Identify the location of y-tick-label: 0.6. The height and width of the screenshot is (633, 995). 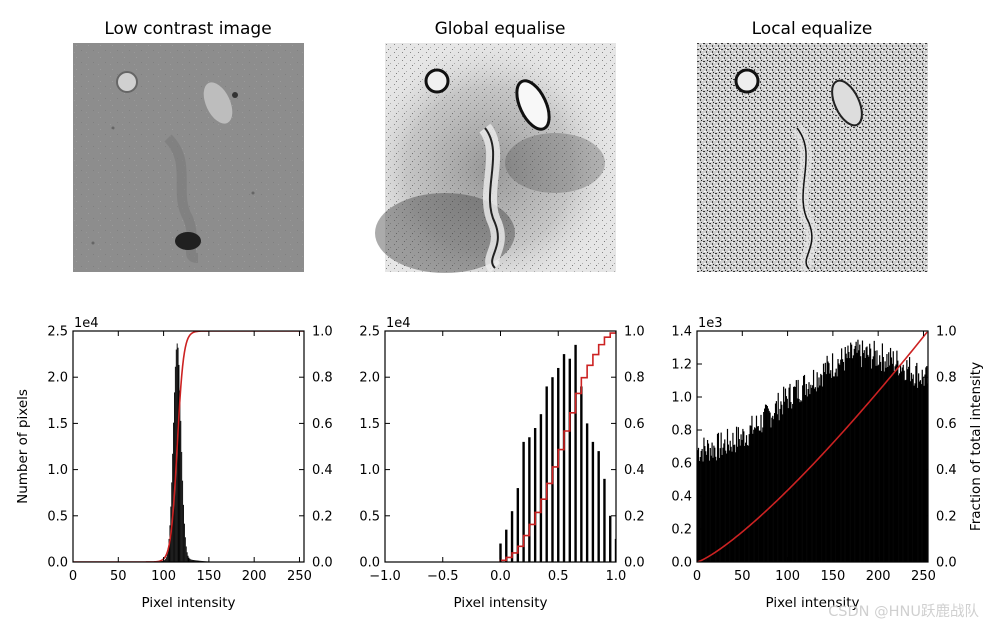
(681, 464).